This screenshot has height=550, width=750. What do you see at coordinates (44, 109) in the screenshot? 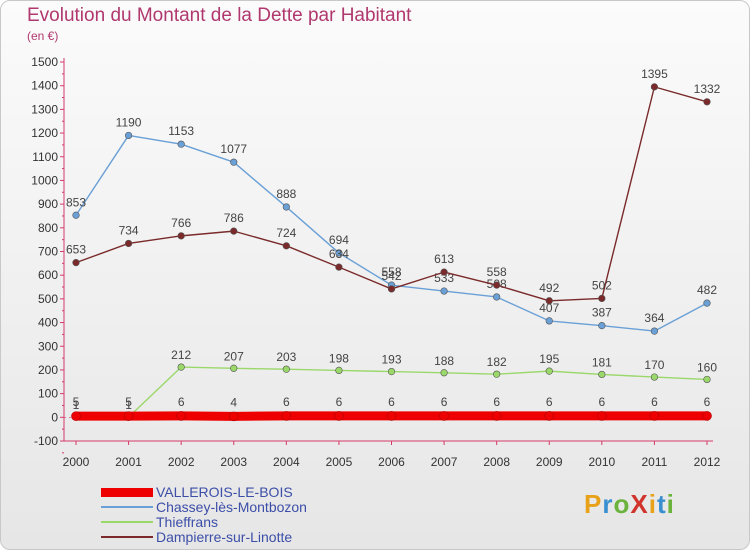
I see `y-tick-label: 1300` at bounding box center [44, 109].